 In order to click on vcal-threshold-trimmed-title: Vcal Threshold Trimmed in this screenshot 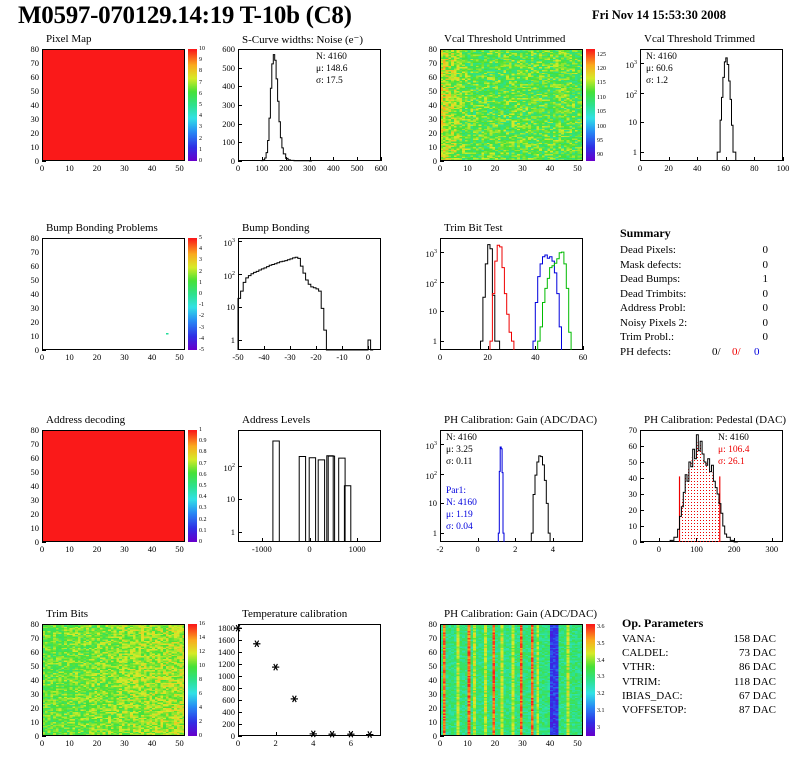, I will do `click(700, 39)`.